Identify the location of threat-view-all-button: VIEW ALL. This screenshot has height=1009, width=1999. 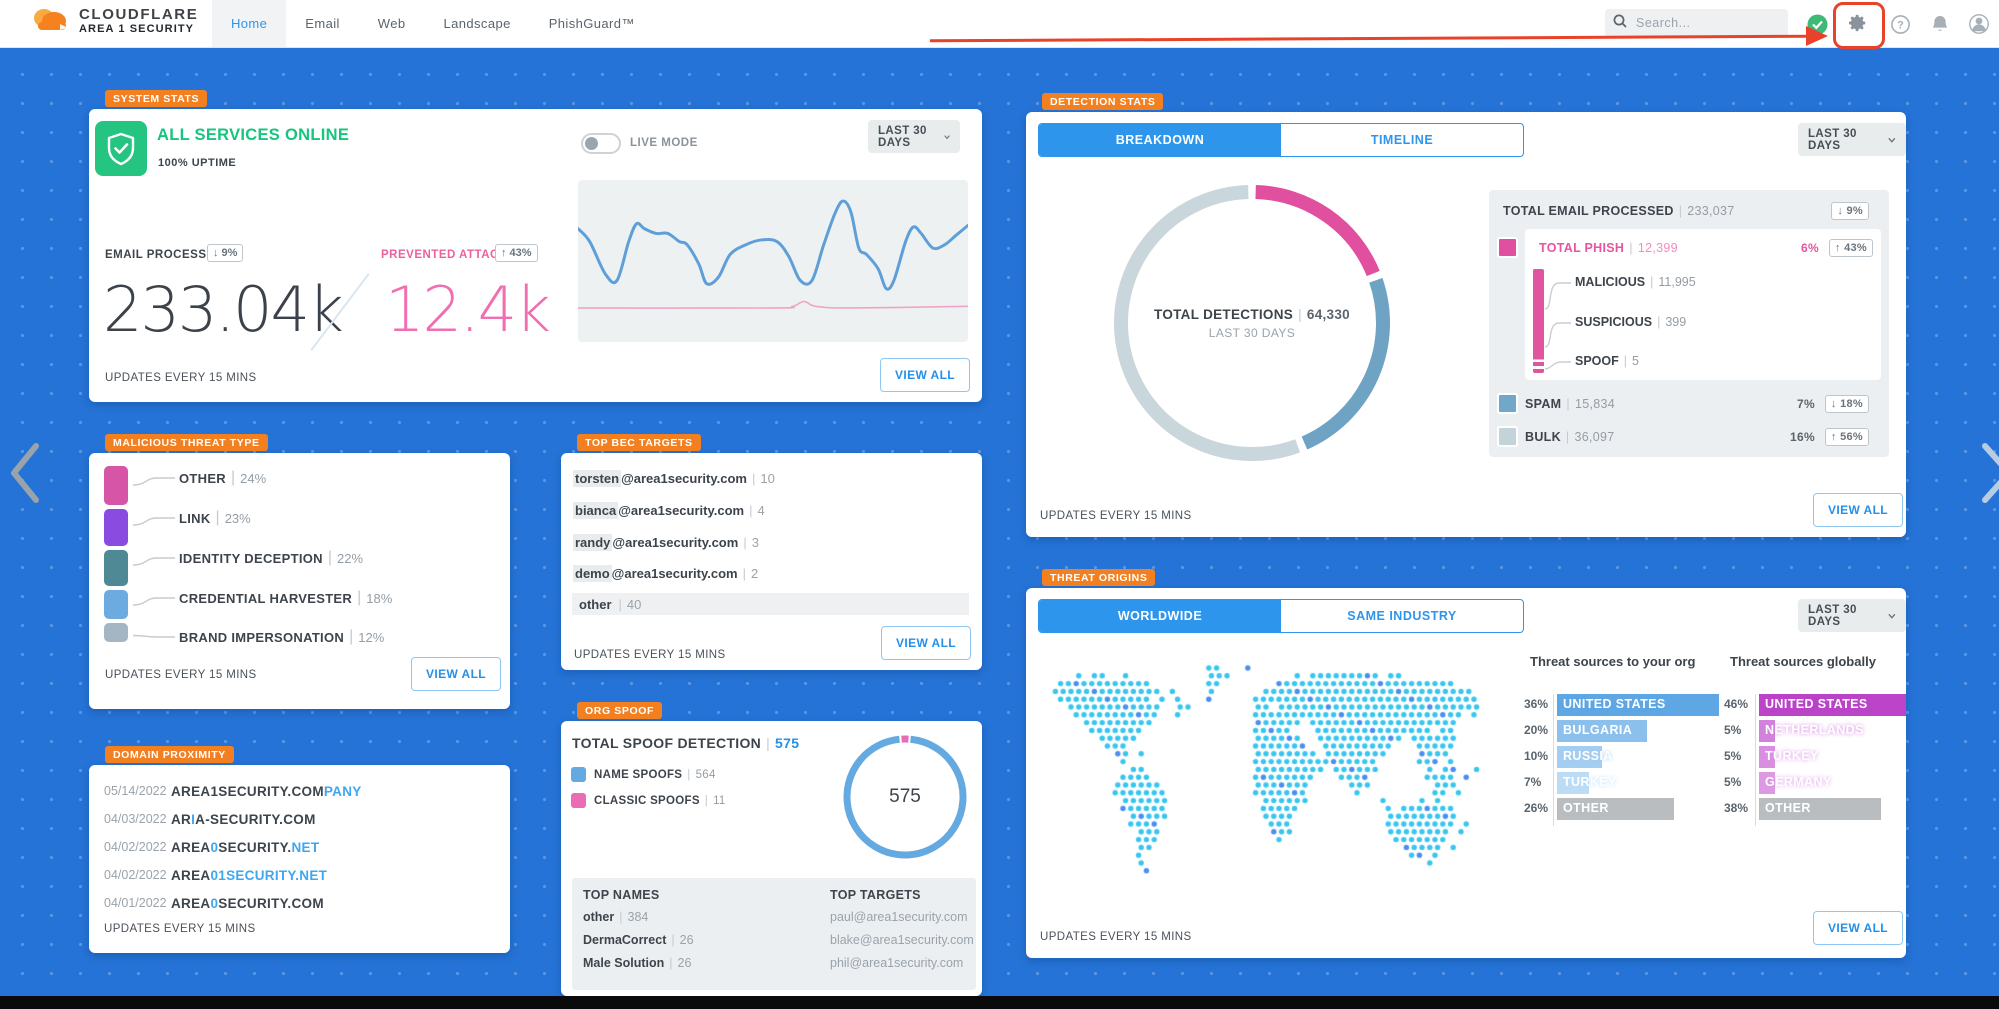
(1858, 928).